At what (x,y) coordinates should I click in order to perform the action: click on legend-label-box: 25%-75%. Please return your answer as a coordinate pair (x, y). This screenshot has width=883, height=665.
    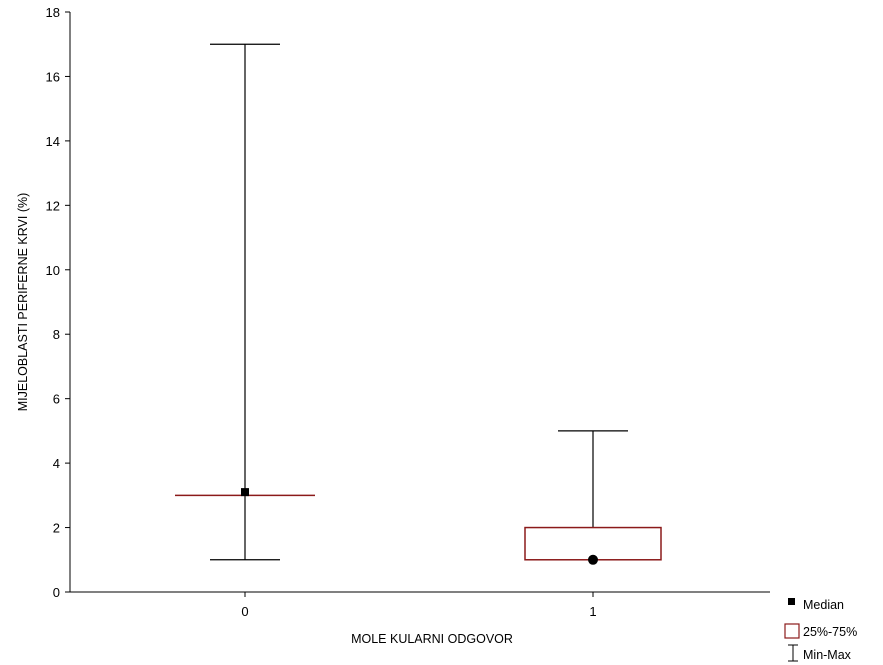
    Looking at the image, I should click on (830, 632).